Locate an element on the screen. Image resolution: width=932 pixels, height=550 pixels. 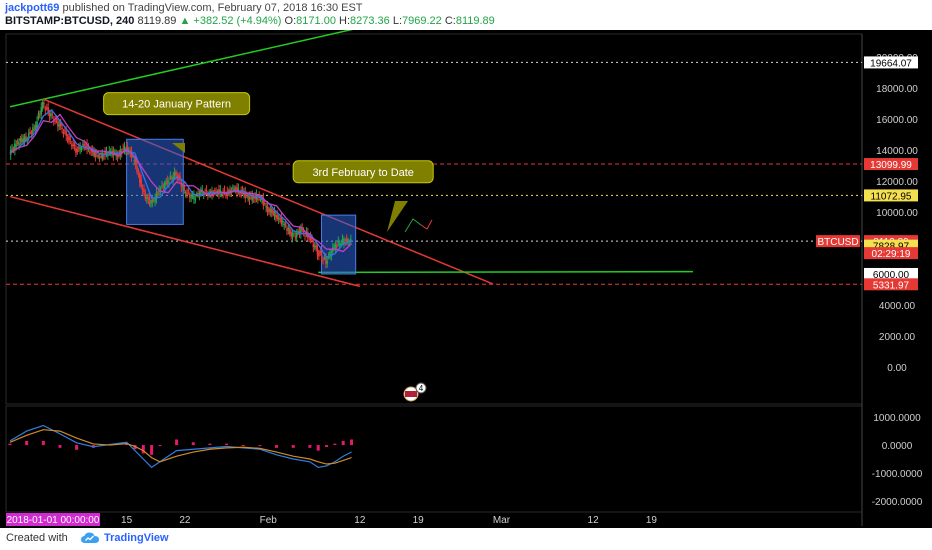
author-link: jackpott69 is located at coordinates (32, 8).